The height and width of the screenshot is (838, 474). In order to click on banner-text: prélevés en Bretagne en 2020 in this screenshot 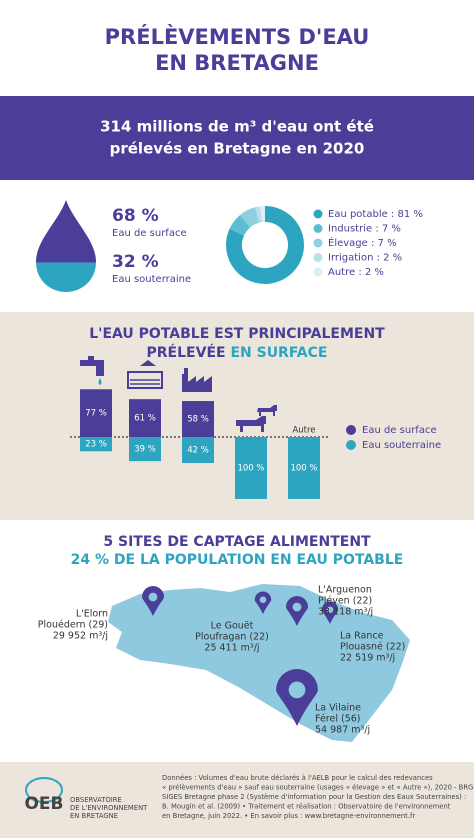, I will do `click(237, 149)`.